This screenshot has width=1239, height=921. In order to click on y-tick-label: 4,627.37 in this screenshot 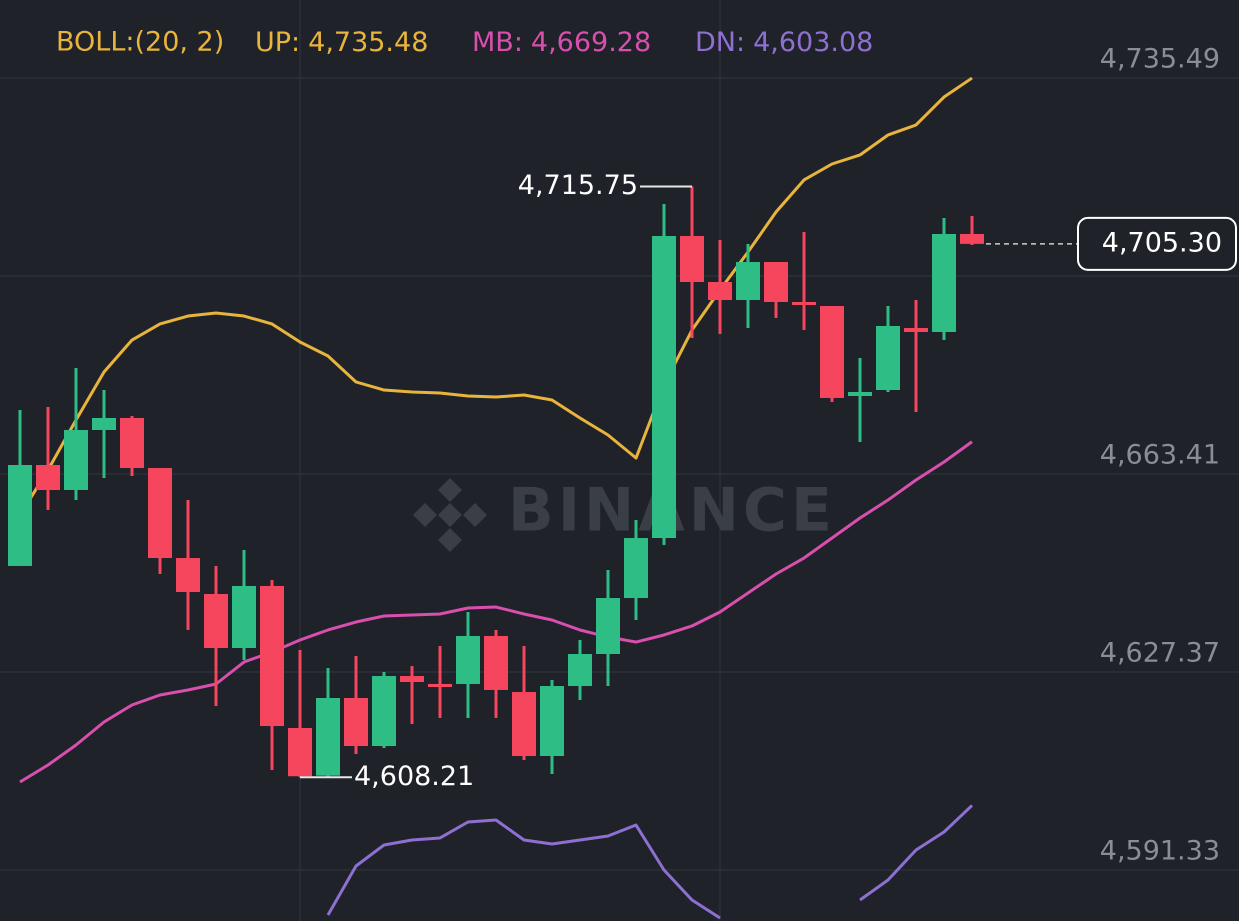, I will do `click(1160, 653)`.